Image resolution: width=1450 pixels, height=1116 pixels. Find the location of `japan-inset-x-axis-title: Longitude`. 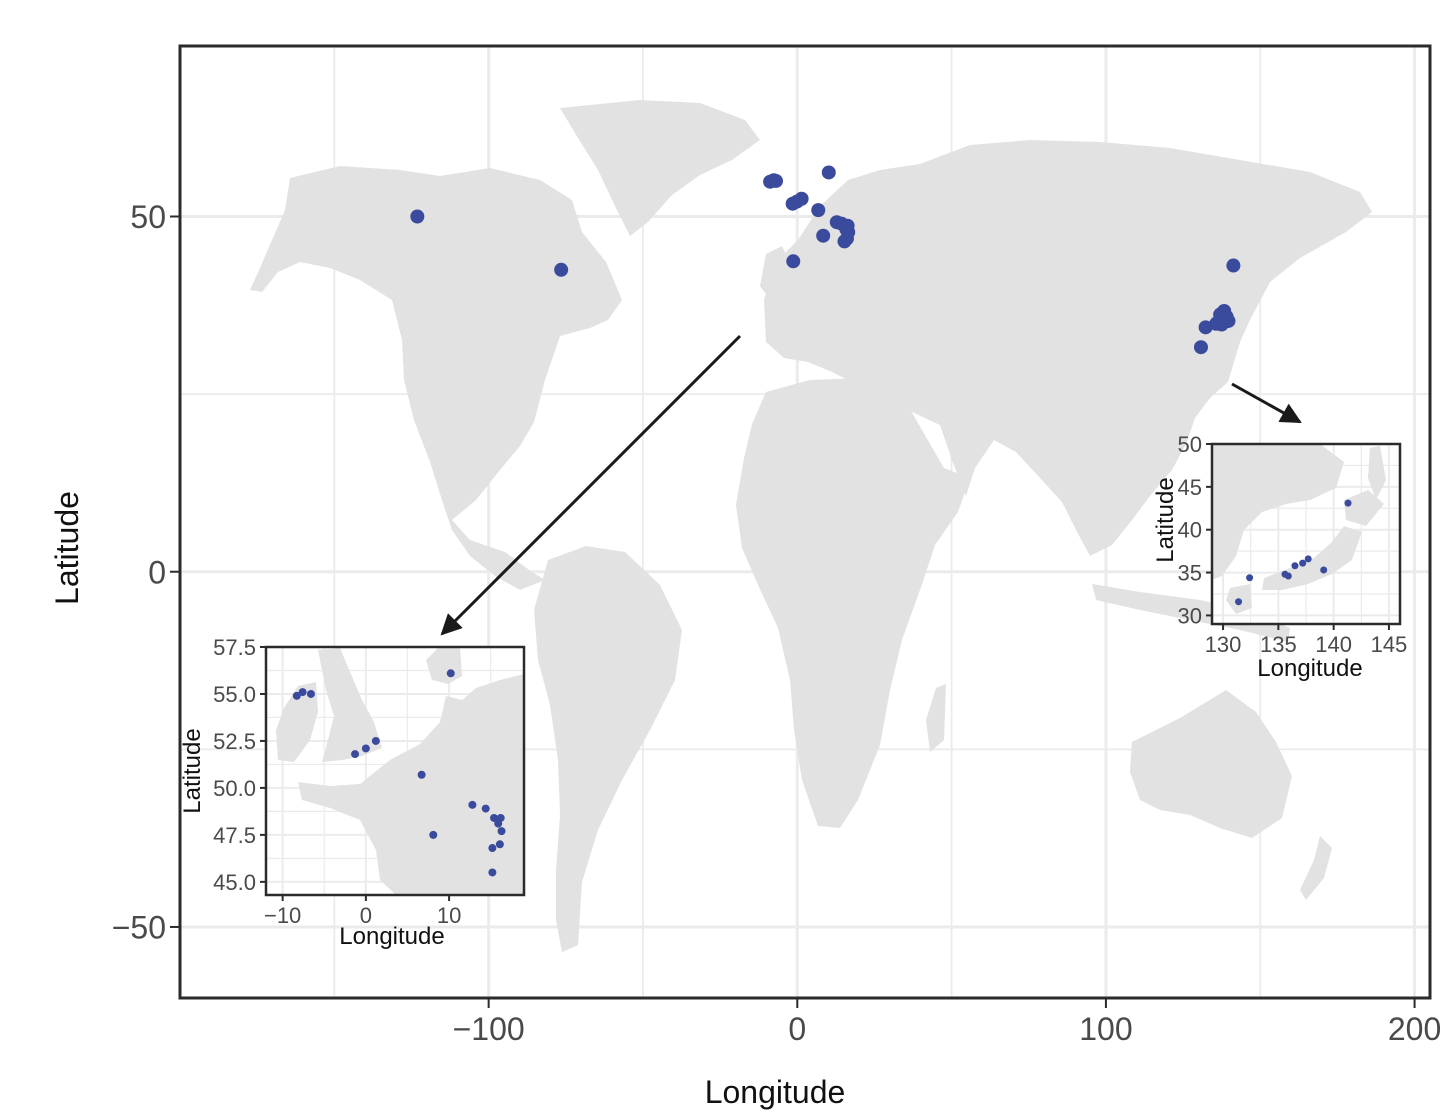

japan-inset-x-axis-title: Longitude is located at coordinates (1309, 668).